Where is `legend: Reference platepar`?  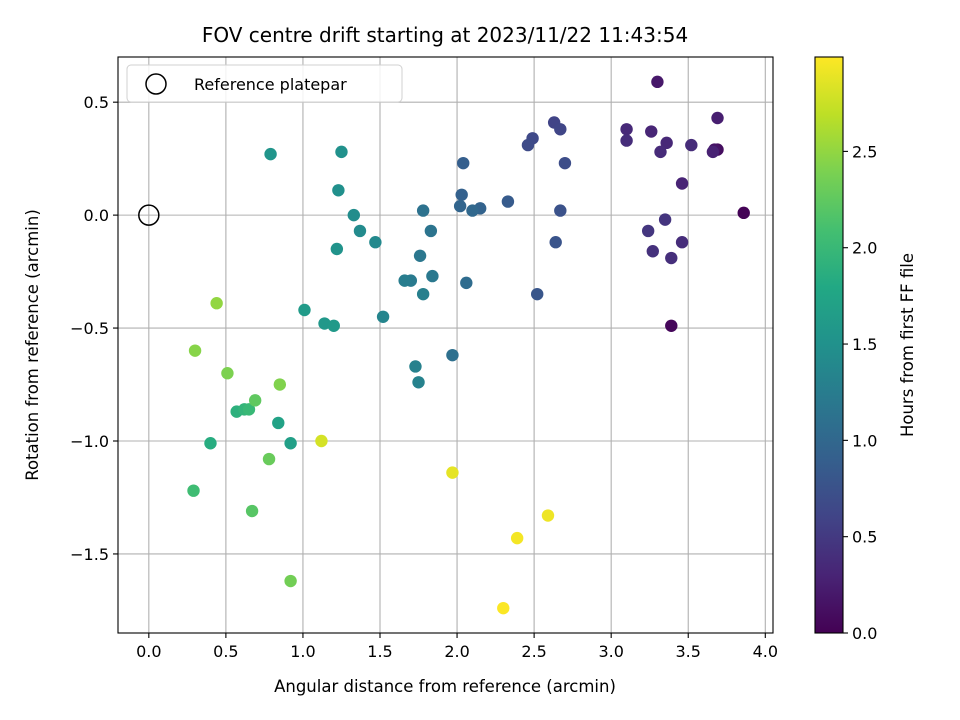 legend: Reference platepar is located at coordinates (264, 83).